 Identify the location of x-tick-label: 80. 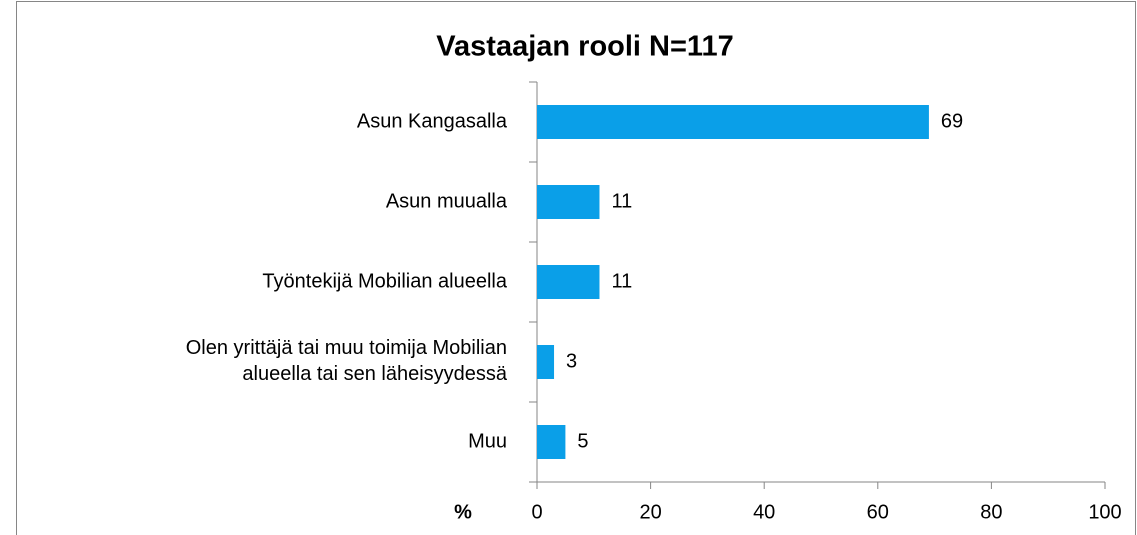
(991, 512).